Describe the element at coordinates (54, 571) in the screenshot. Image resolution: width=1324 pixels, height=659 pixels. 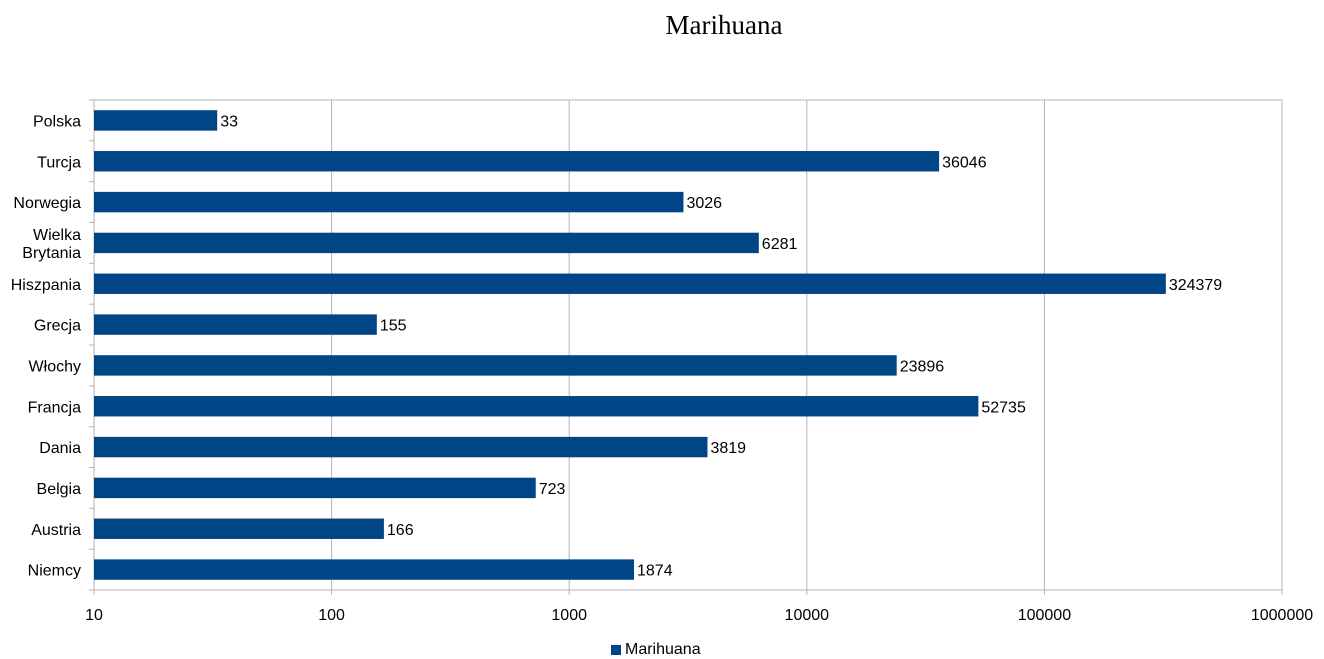
I see `category-label: Niemcy` at that location.